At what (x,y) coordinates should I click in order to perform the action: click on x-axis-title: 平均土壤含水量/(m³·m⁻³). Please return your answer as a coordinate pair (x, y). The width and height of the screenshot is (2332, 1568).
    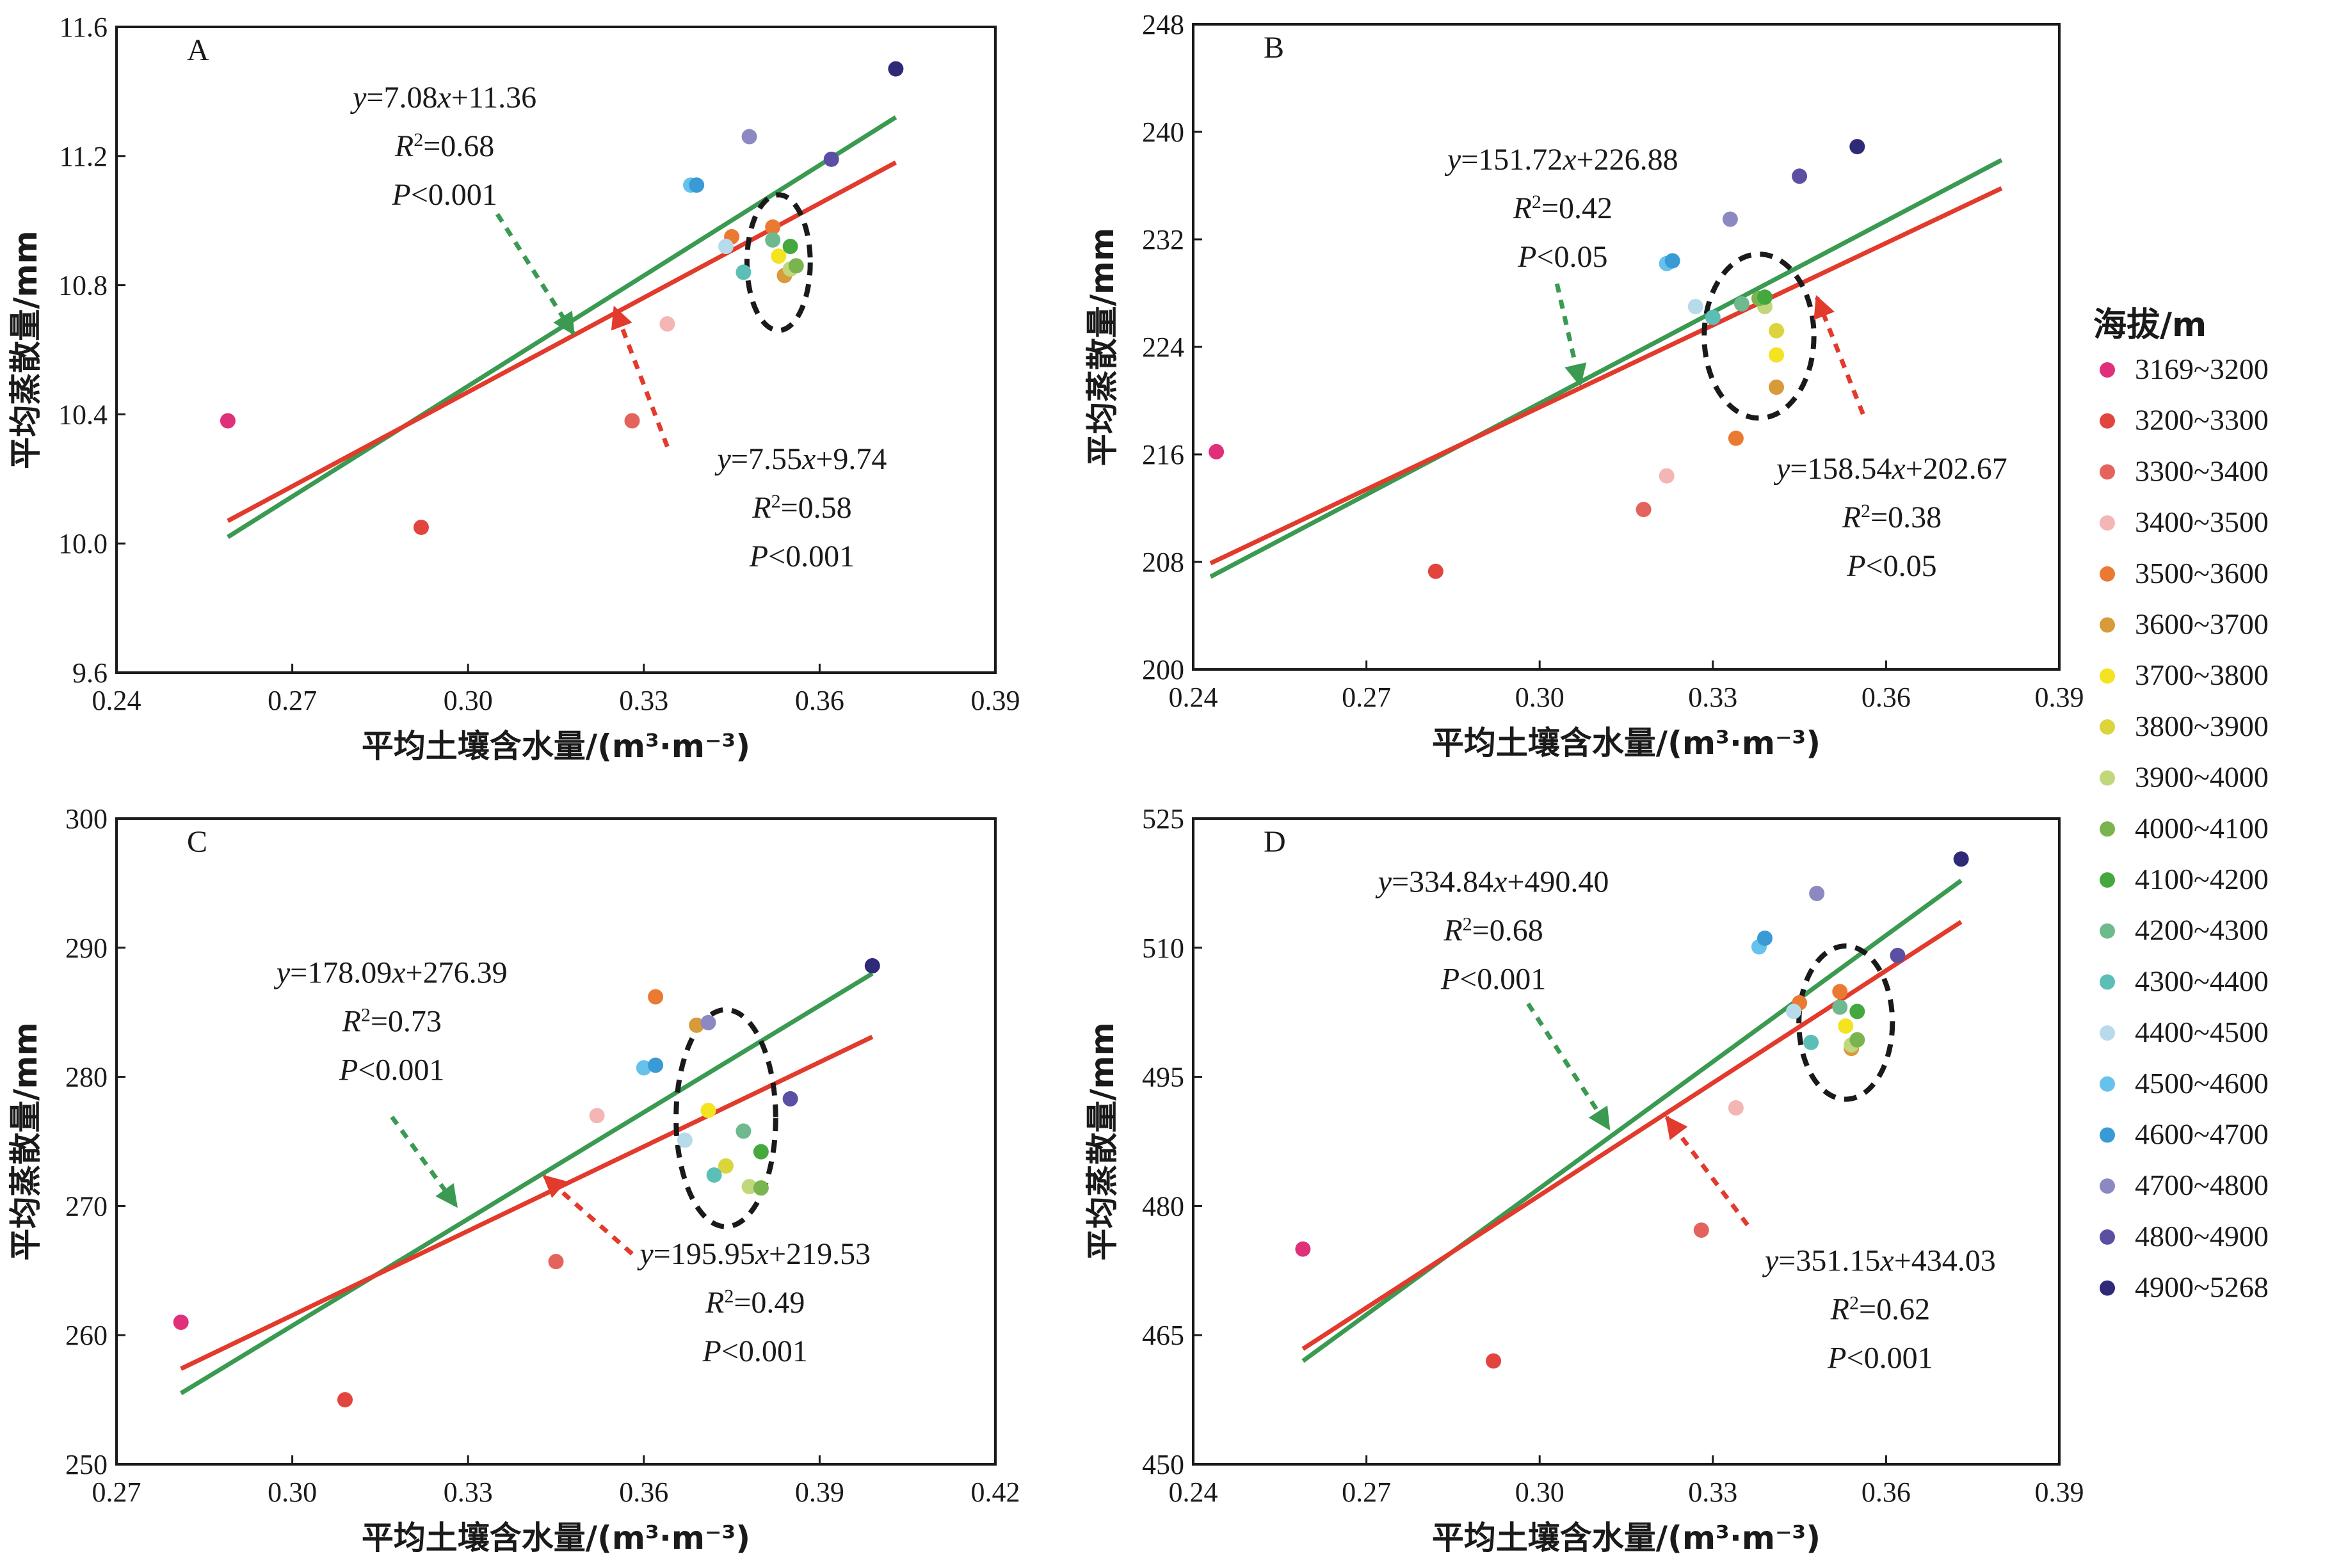
    Looking at the image, I should click on (556, 1537).